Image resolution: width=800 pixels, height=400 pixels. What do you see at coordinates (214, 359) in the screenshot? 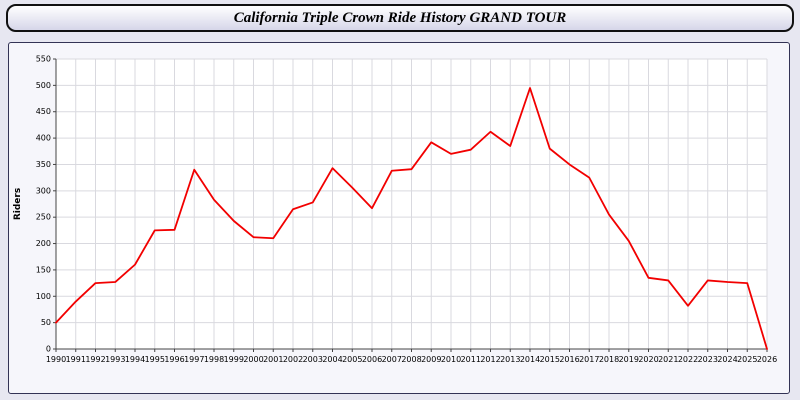
I see `svg-text: 1998` at bounding box center [214, 359].